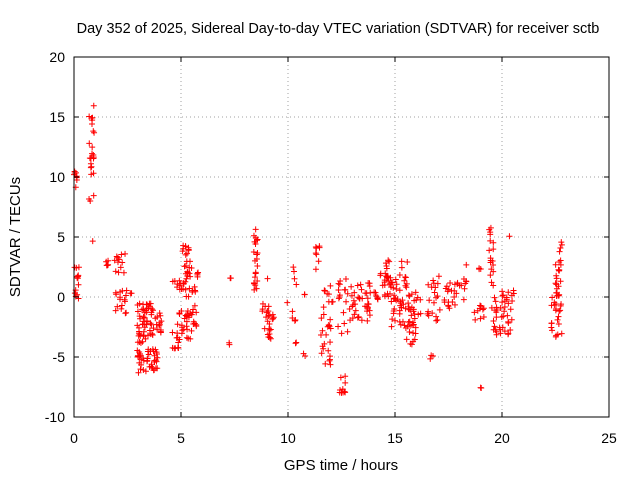 The height and width of the screenshot is (480, 640). Describe the element at coordinates (57, 117) in the screenshot. I see `y-tick-label: 15` at that location.